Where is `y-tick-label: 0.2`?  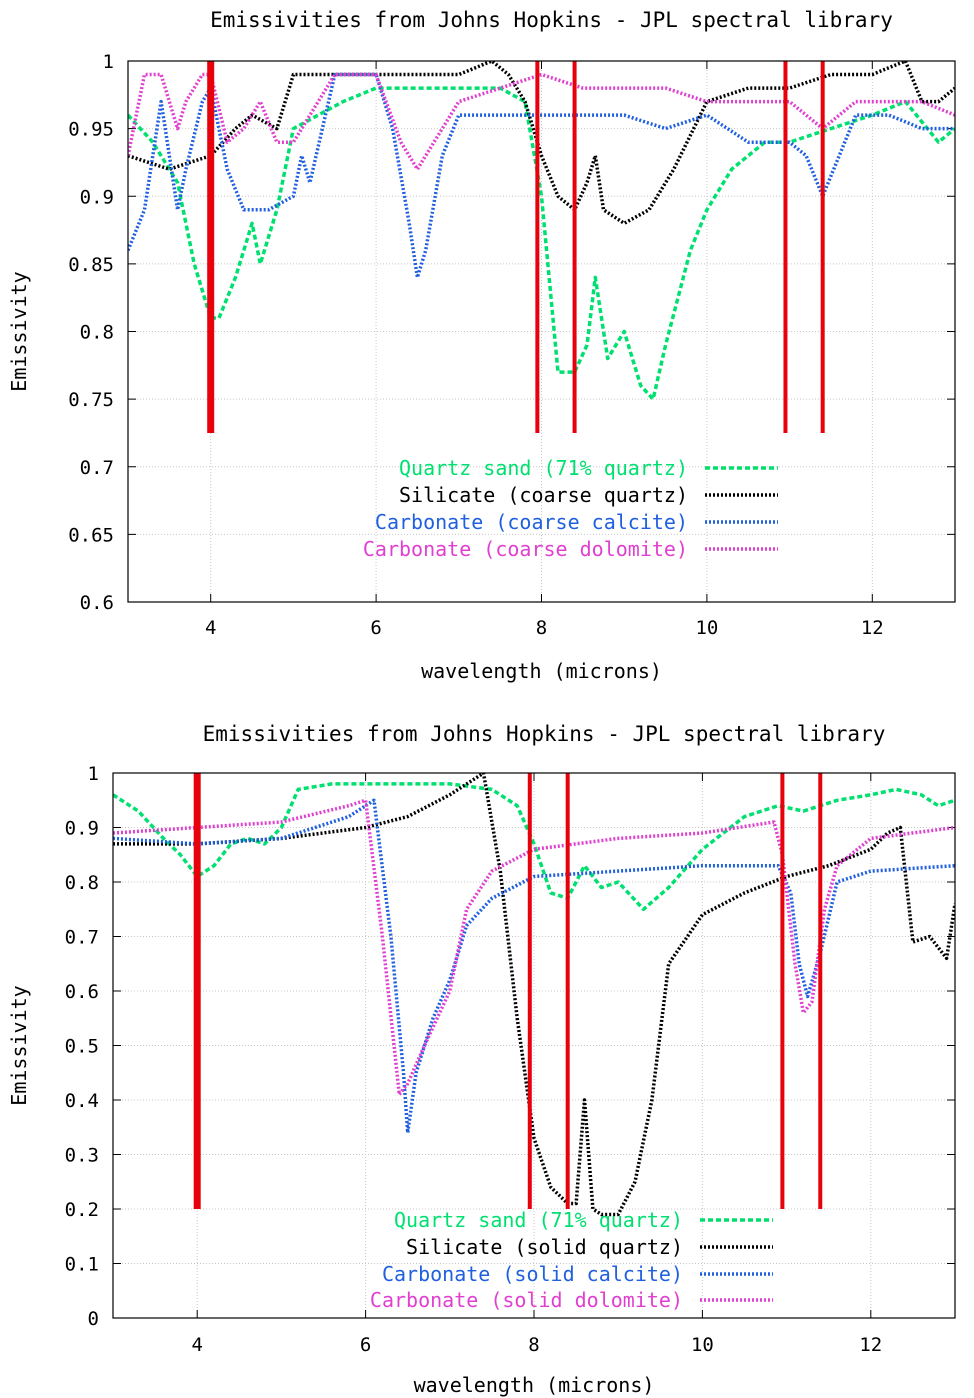 y-tick-label: 0.2 is located at coordinates (82, 1210).